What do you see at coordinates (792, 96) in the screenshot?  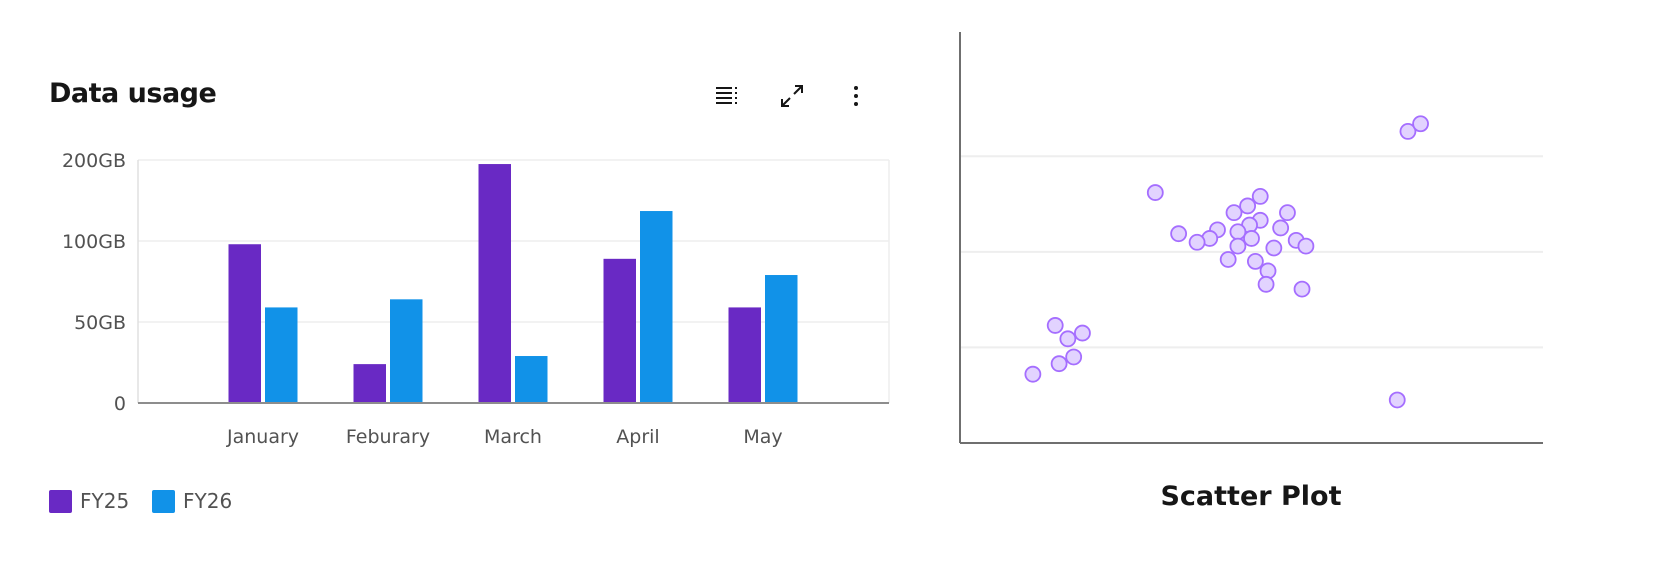 I see `maximize-icon` at bounding box center [792, 96].